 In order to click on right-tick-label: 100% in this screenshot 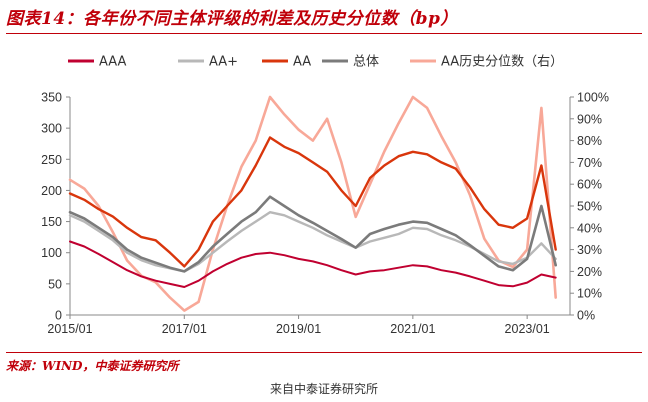, I will do `click(593, 98)`.